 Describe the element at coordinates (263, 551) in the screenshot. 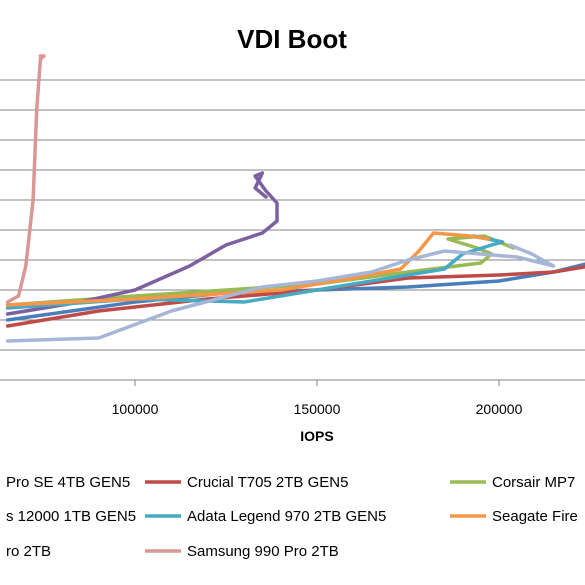

I see `legend-label: Samsung 990 Pro 2TB` at that location.